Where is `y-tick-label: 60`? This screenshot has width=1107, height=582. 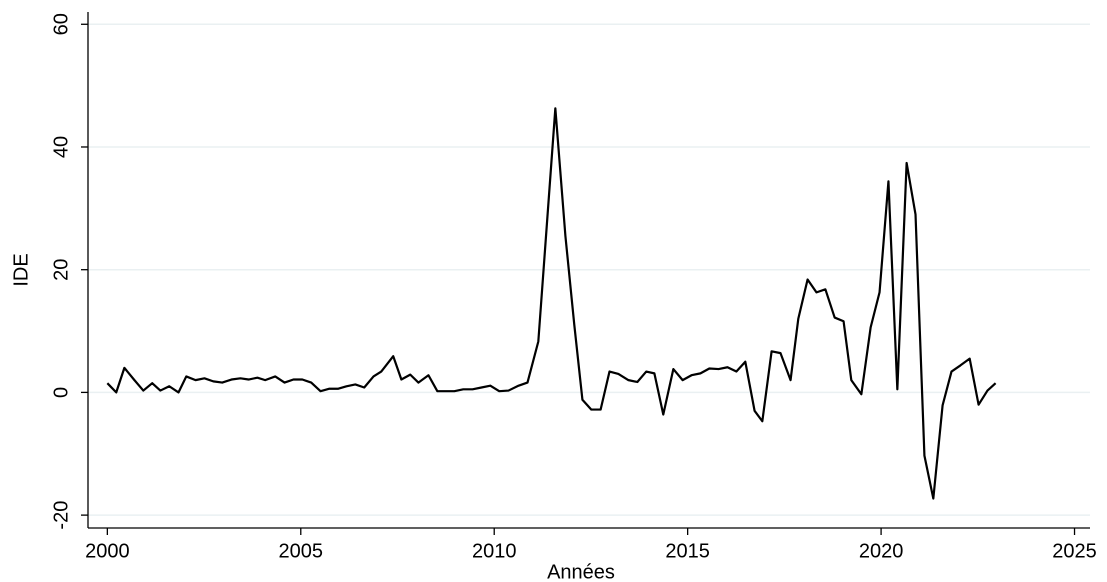 y-tick-label: 60 is located at coordinates (61, 24).